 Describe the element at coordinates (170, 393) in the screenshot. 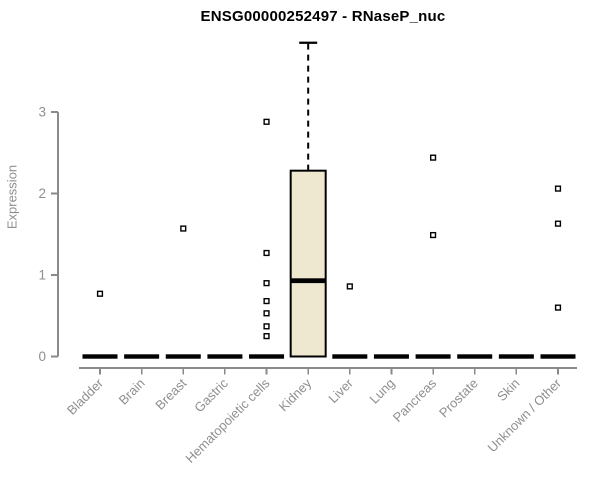

I see `x-axis-label-breast: Breast` at that location.